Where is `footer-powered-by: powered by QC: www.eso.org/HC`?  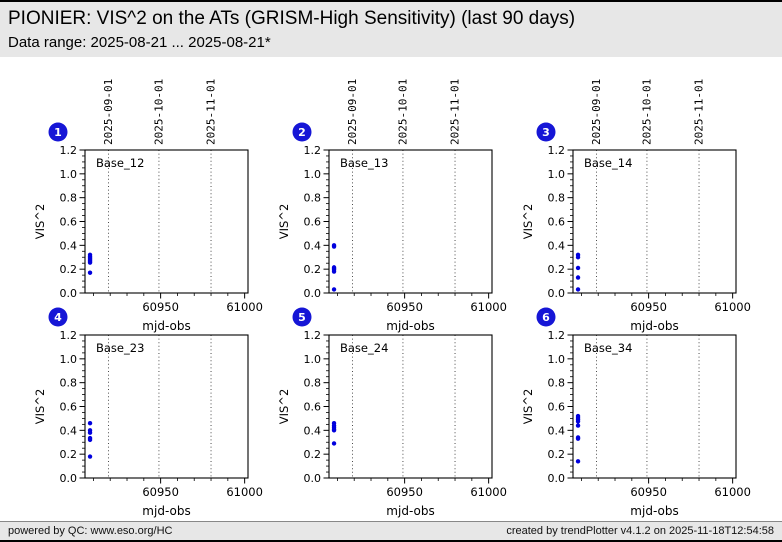 footer-powered-by: powered by QC: www.eso.org/HC is located at coordinates (90, 531).